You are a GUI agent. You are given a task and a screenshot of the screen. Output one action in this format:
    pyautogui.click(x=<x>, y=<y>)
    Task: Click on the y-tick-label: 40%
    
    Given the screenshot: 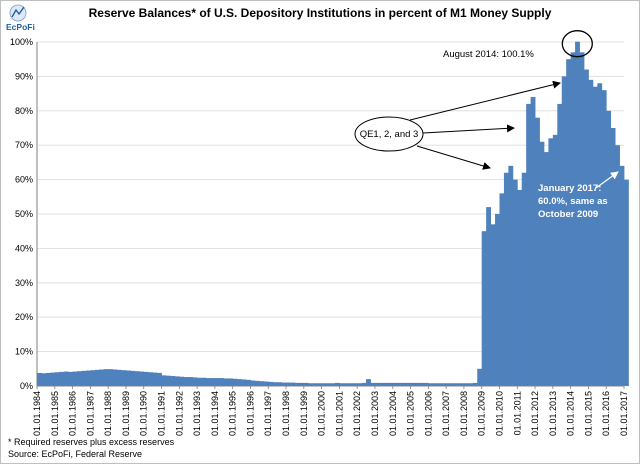 What is the action you would take?
    pyautogui.click(x=24, y=248)
    